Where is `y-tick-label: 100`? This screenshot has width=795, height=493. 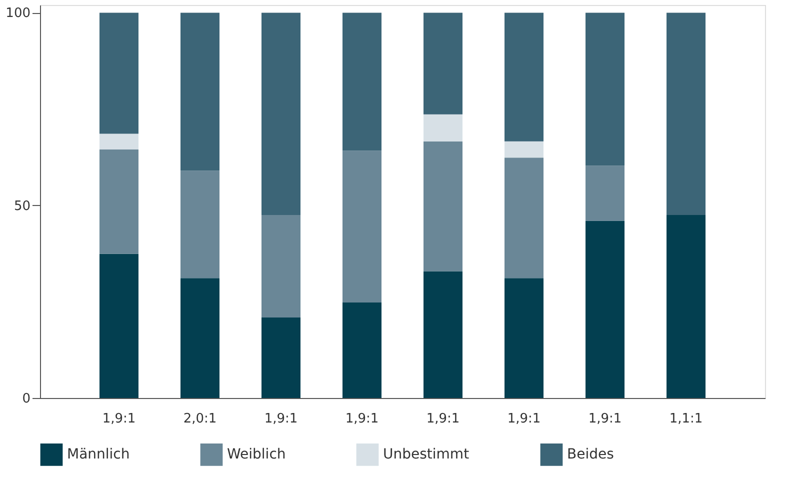
y-tick-label: 100 is located at coordinates (18, 14).